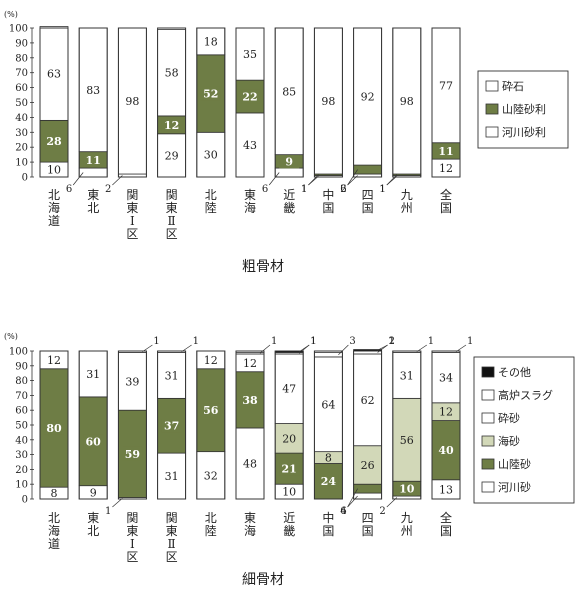 The image size is (581, 600). What do you see at coordinates (407, 208) in the screenshot?
I see `category-label: 州` at bounding box center [407, 208].